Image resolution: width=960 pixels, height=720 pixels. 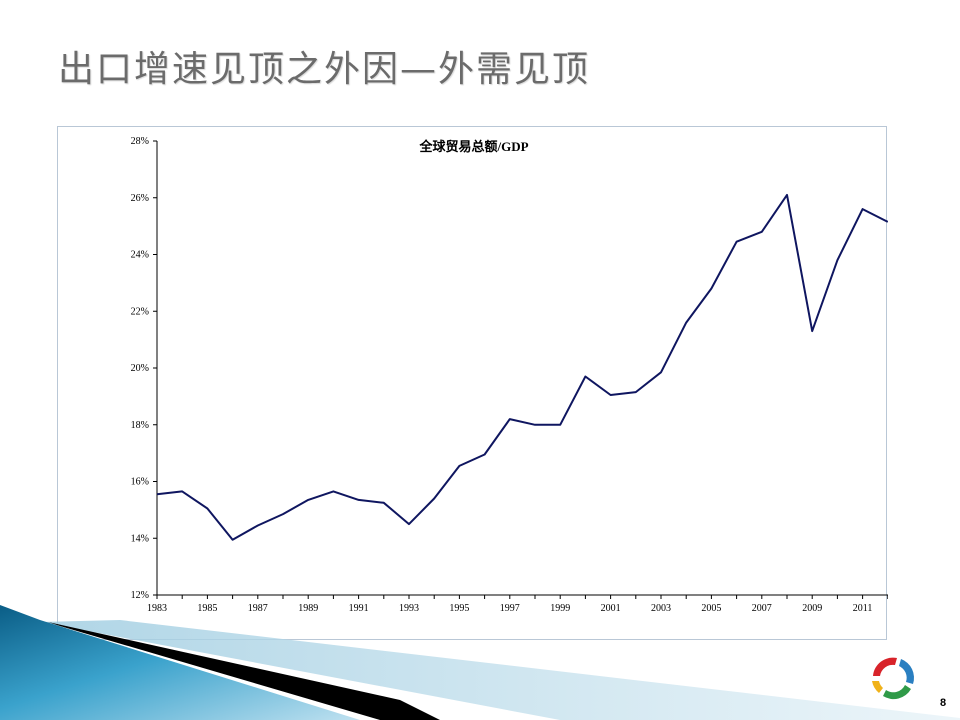 I want to click on x-tick-label: 2009, so click(x=812, y=608).